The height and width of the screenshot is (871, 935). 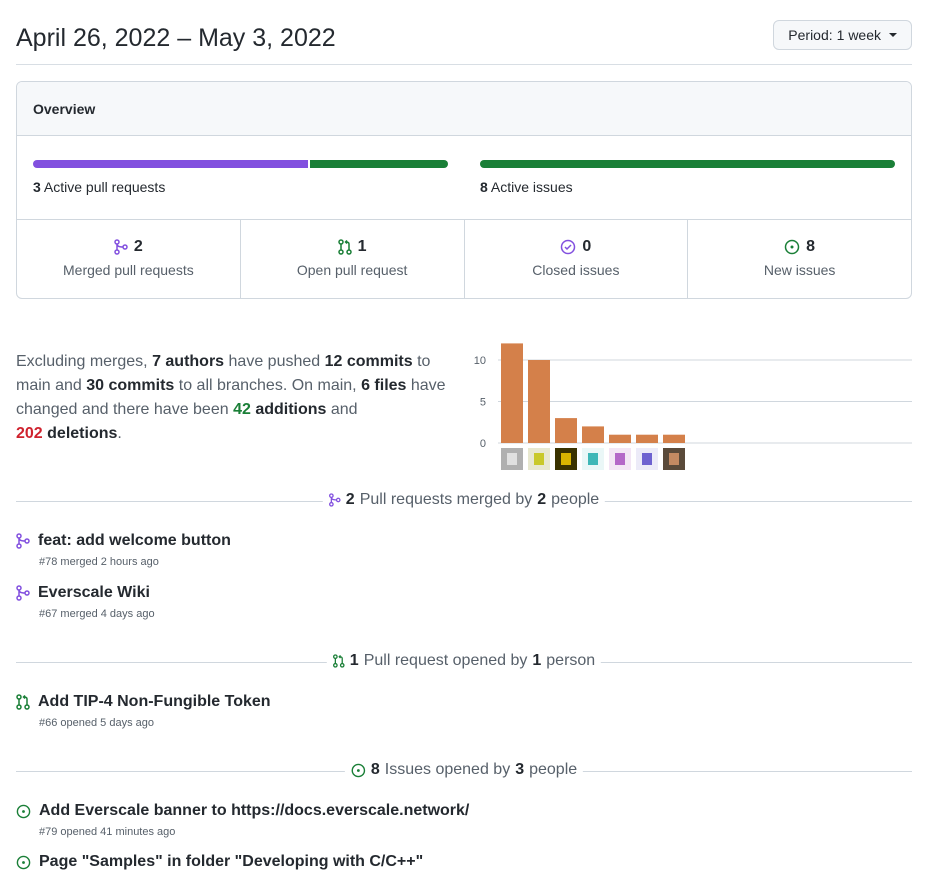 I want to click on stat-closed-value: 0, so click(x=587, y=246).